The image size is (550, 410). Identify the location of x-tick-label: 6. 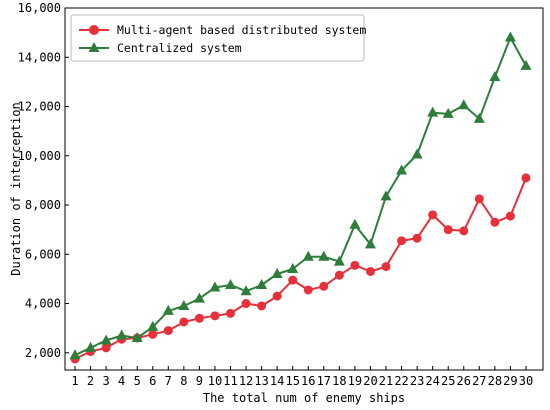
(152, 381).